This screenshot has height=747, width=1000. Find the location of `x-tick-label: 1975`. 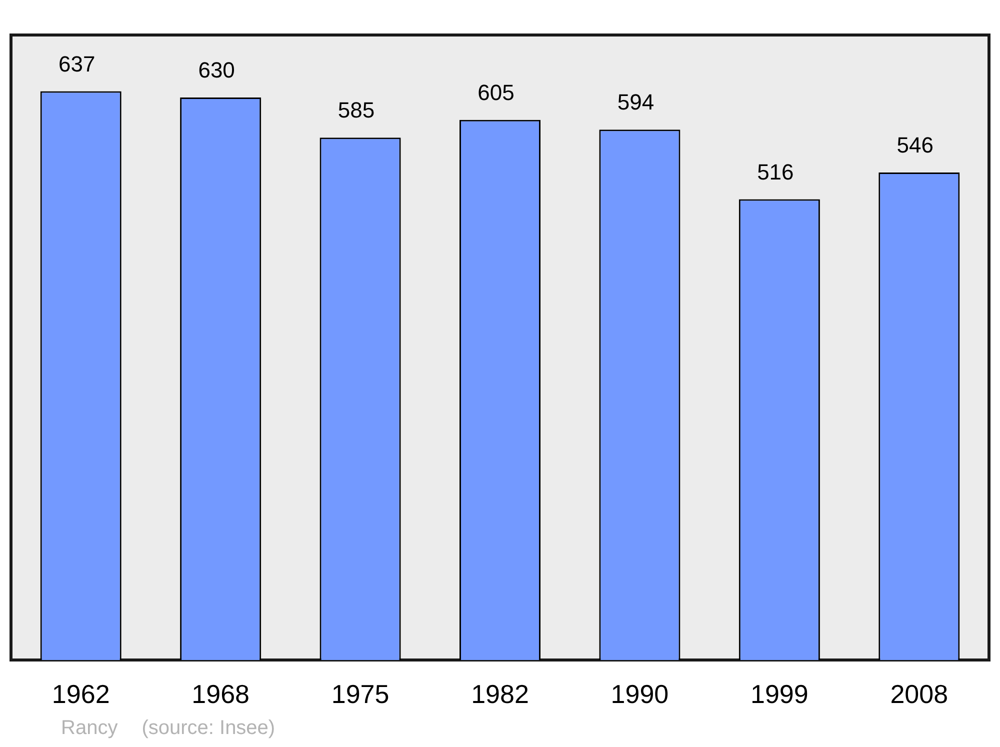

x-tick-label: 1975 is located at coordinates (360, 693).